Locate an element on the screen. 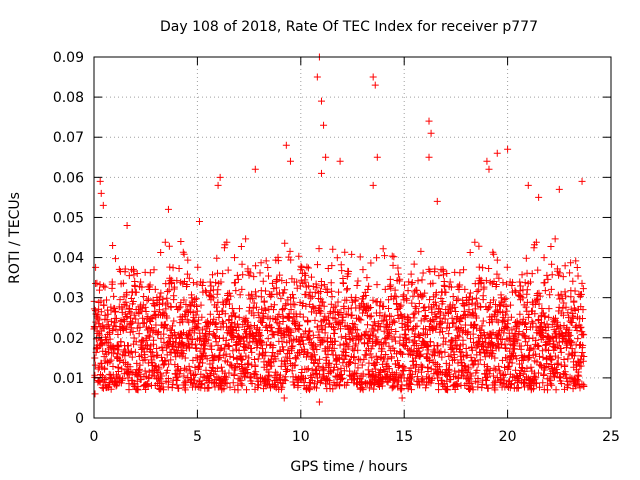 Image resolution: width=640 pixels, height=480 pixels. x-tick-label: 5 is located at coordinates (197, 437).